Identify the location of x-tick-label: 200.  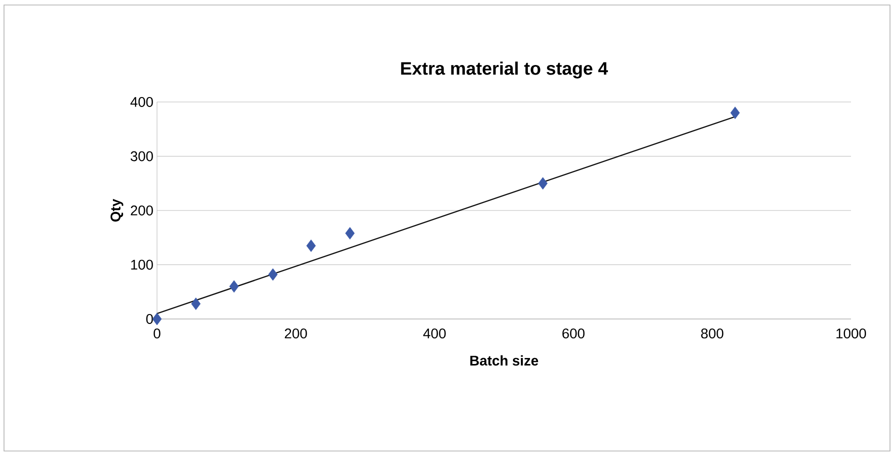
(295, 333).